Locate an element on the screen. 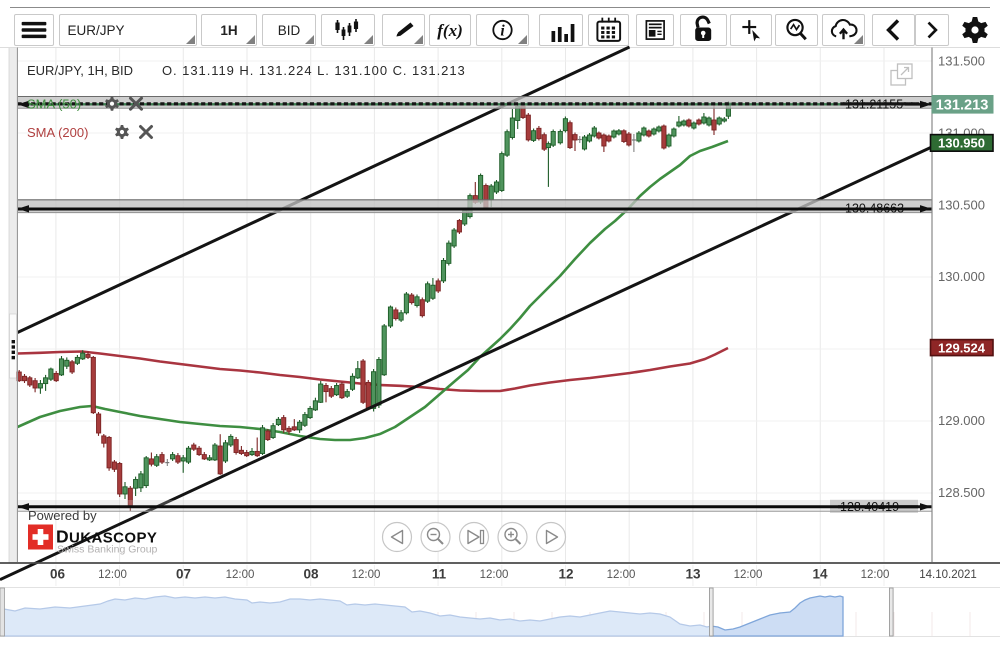 The image size is (1000, 654). svg-text: 128.500 is located at coordinates (961, 492).